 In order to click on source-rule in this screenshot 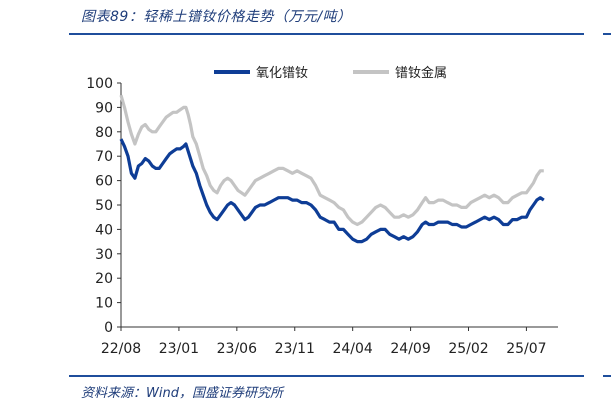, I will do `click(326, 376)`.